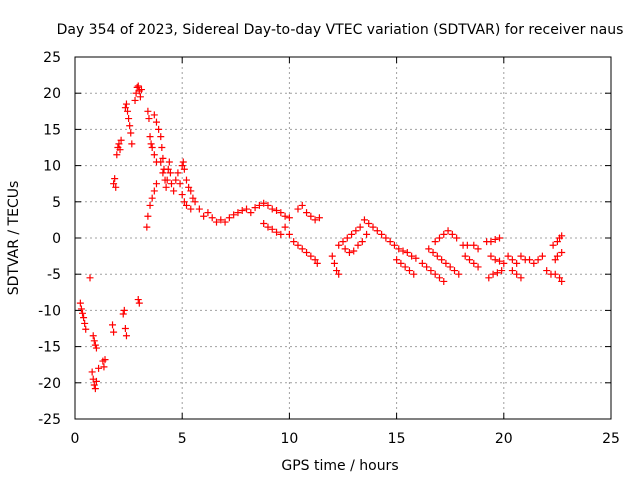  I want to click on y-tick-label: -10, so click(49, 311).